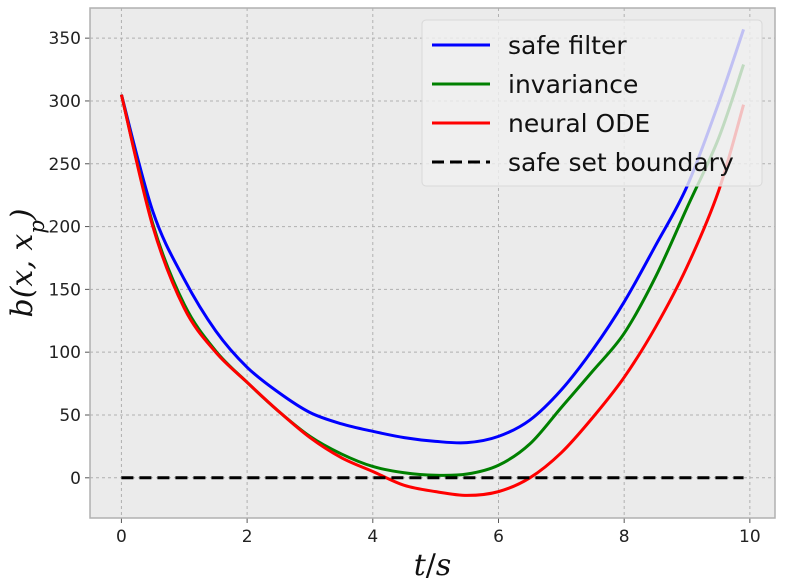 The width and height of the screenshot is (804, 585). Describe the element at coordinates (65, 353) in the screenshot. I see `y-tick-label: 100` at that location.